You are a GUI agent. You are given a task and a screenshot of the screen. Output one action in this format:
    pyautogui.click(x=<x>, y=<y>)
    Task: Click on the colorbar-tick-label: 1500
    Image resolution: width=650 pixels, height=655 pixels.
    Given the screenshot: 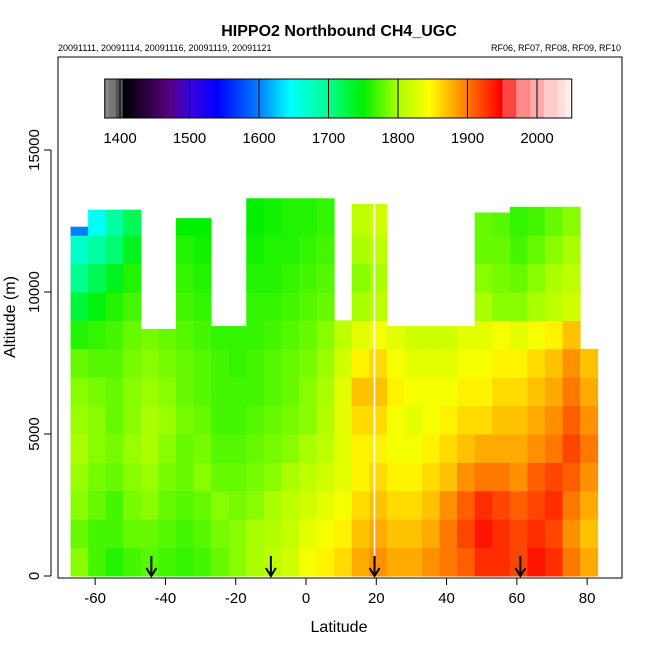 What is the action you would take?
    pyautogui.click(x=189, y=138)
    